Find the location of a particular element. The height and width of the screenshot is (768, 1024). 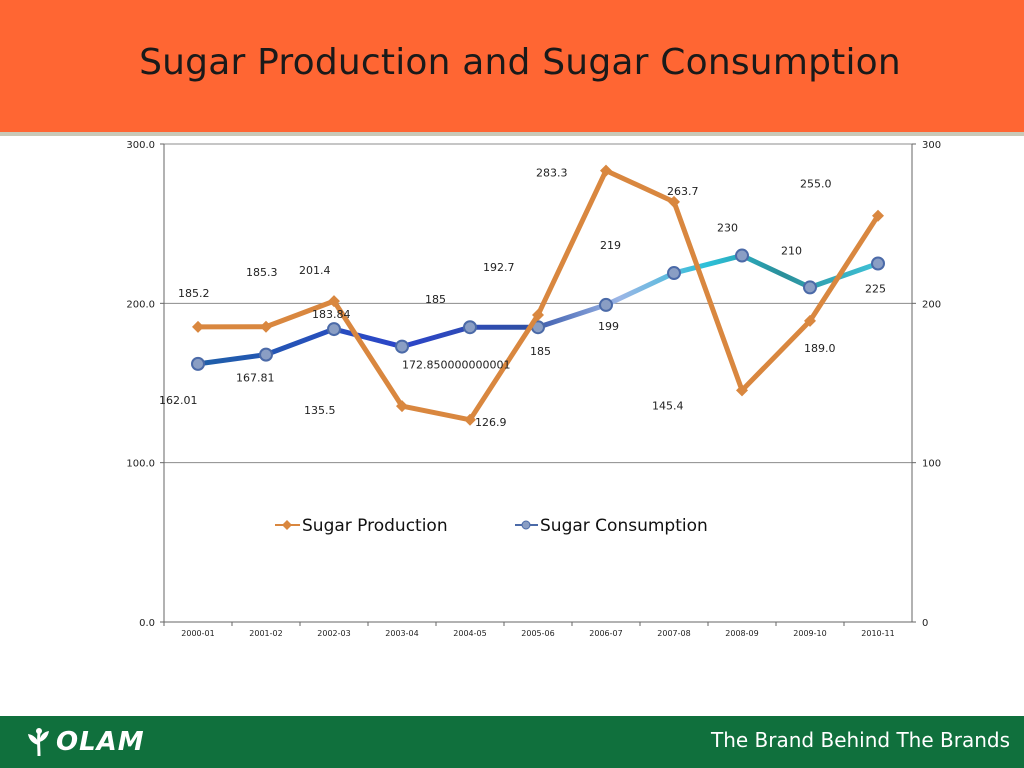

legend-production-label: Sugar Production is located at coordinates (375, 526).